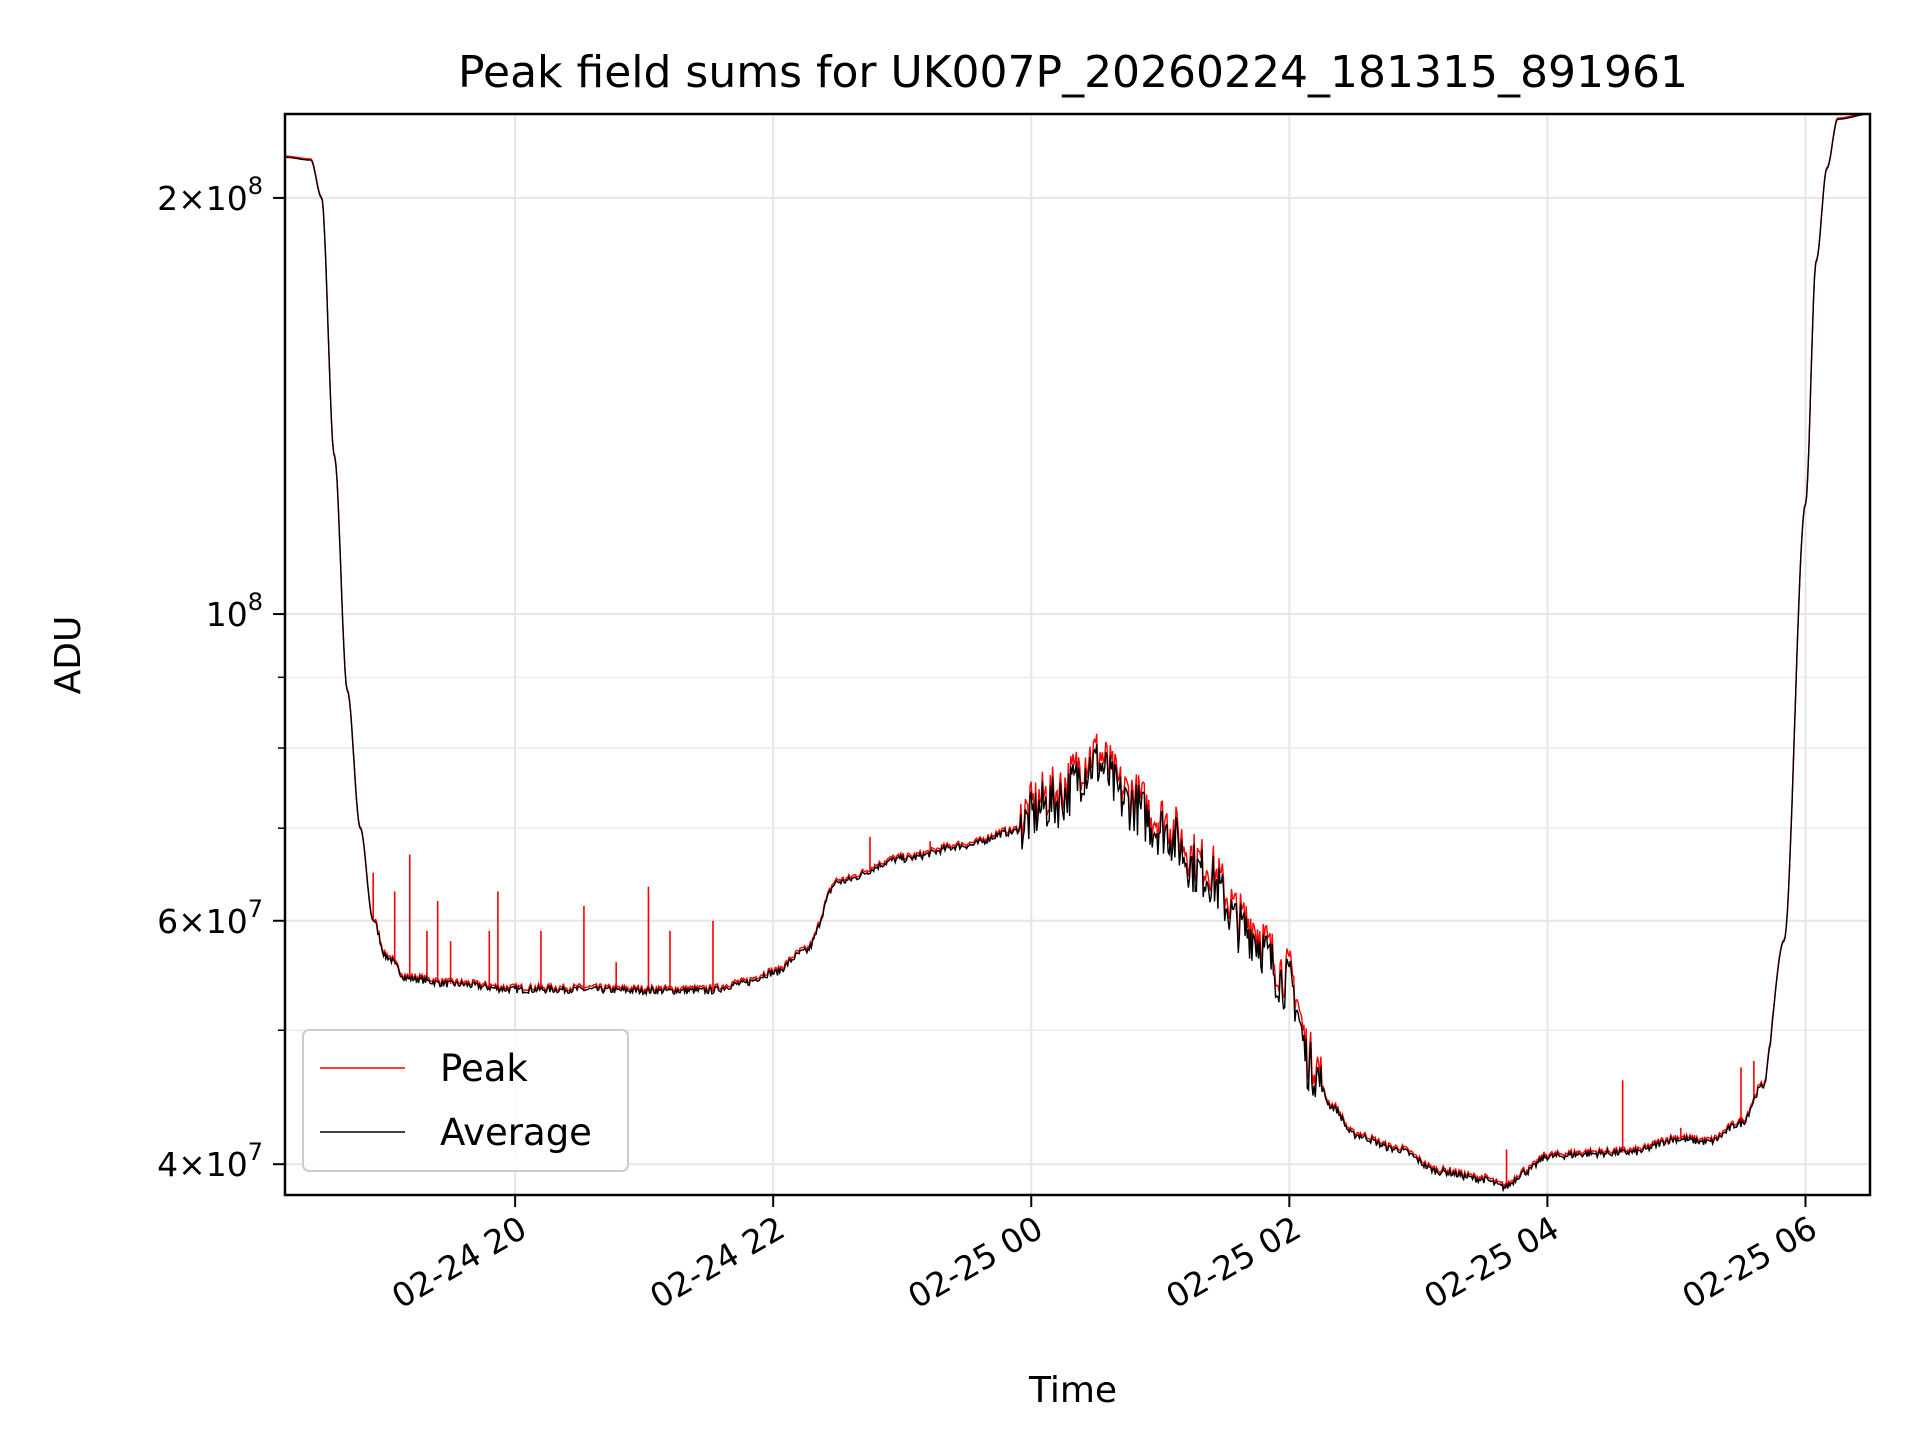  I want to click on y-axis-title: ADU, so click(68, 655).